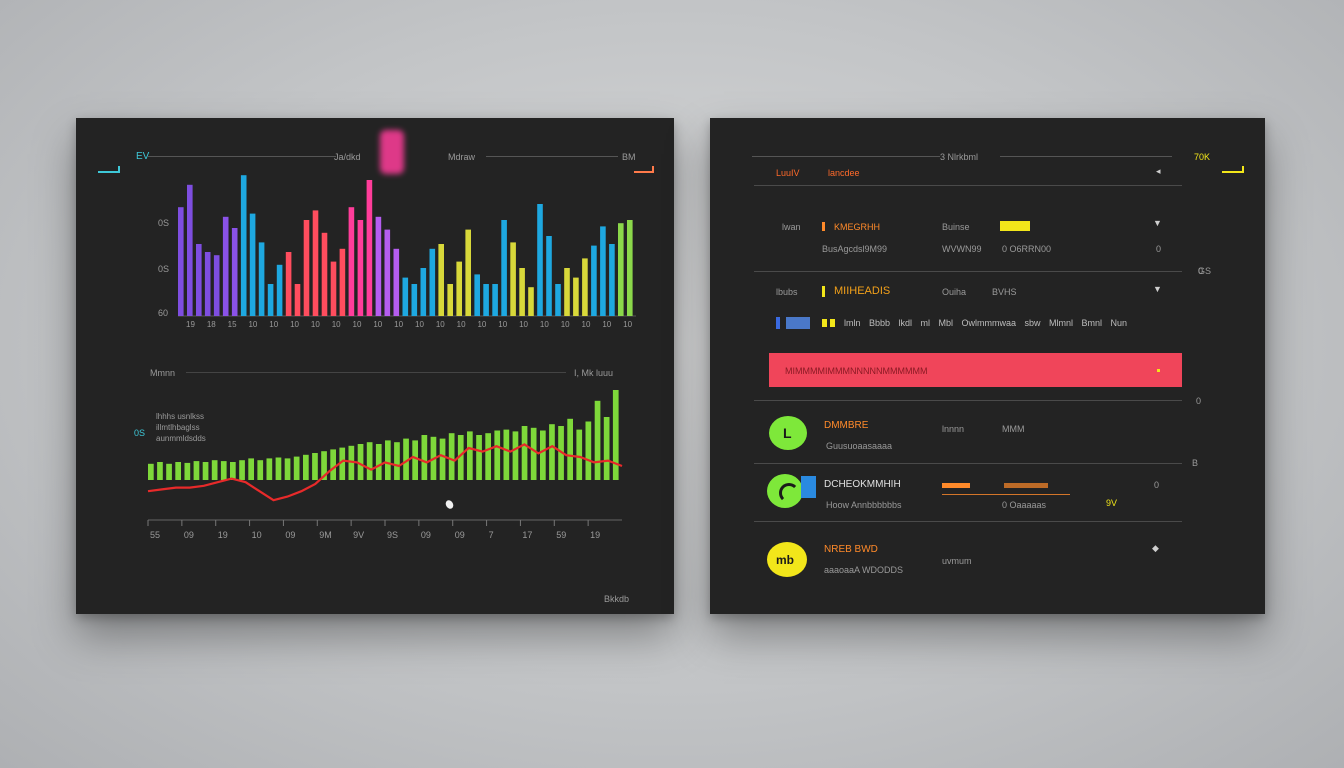 This screenshot has height=768, width=1344. I want to click on item3-diamond-icon: ◆, so click(1155, 548).